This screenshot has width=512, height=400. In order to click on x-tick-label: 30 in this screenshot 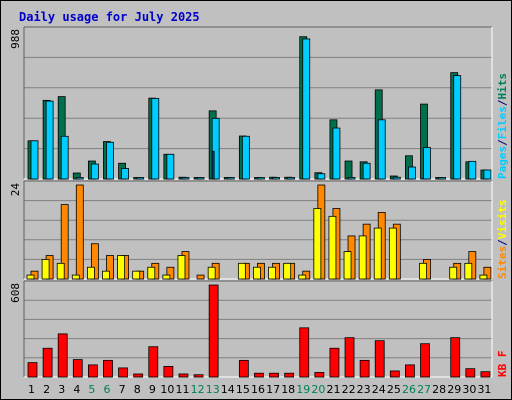, I will do `click(469, 389)`.